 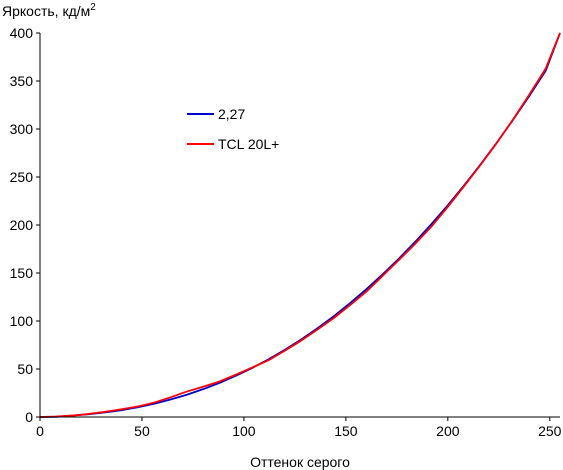 I want to click on x-tick-label: 0, so click(x=40, y=431).